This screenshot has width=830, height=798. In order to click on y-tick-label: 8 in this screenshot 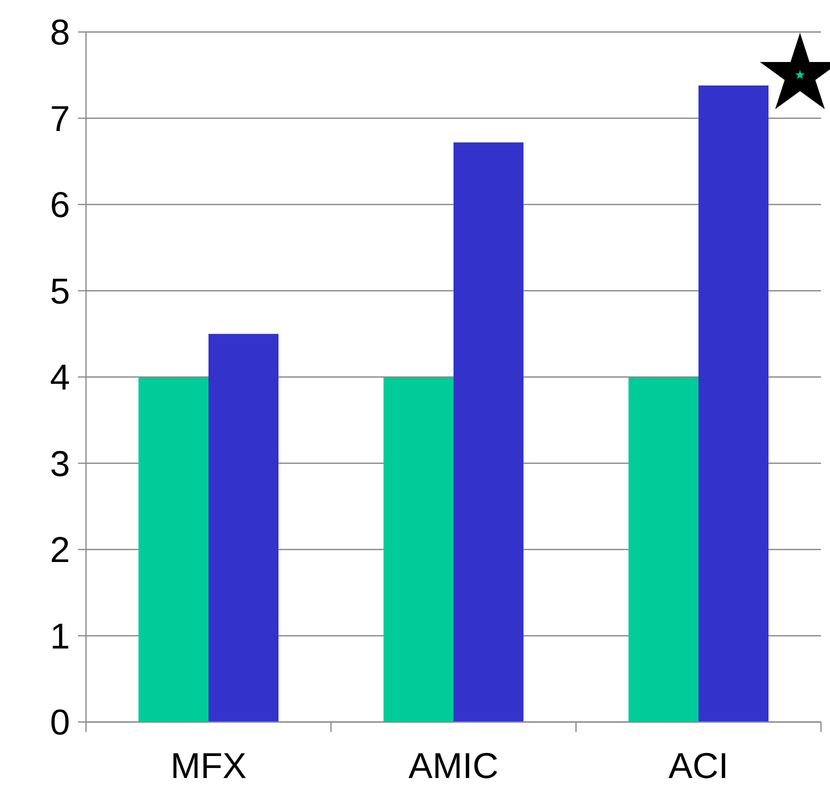, I will do `click(60, 32)`.